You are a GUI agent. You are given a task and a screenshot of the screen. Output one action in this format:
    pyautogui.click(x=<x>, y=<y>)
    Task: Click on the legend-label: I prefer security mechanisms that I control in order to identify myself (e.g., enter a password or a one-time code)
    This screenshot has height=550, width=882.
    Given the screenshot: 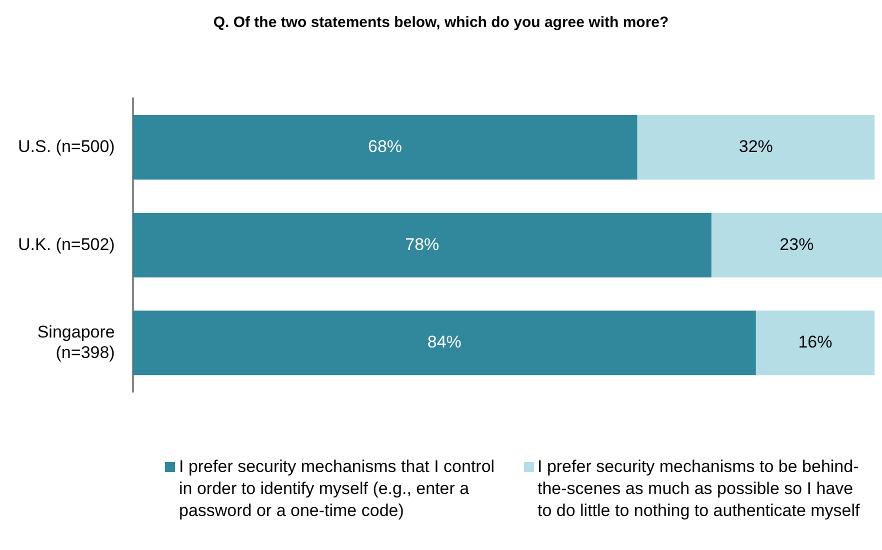 What is the action you would take?
    pyautogui.click(x=337, y=489)
    